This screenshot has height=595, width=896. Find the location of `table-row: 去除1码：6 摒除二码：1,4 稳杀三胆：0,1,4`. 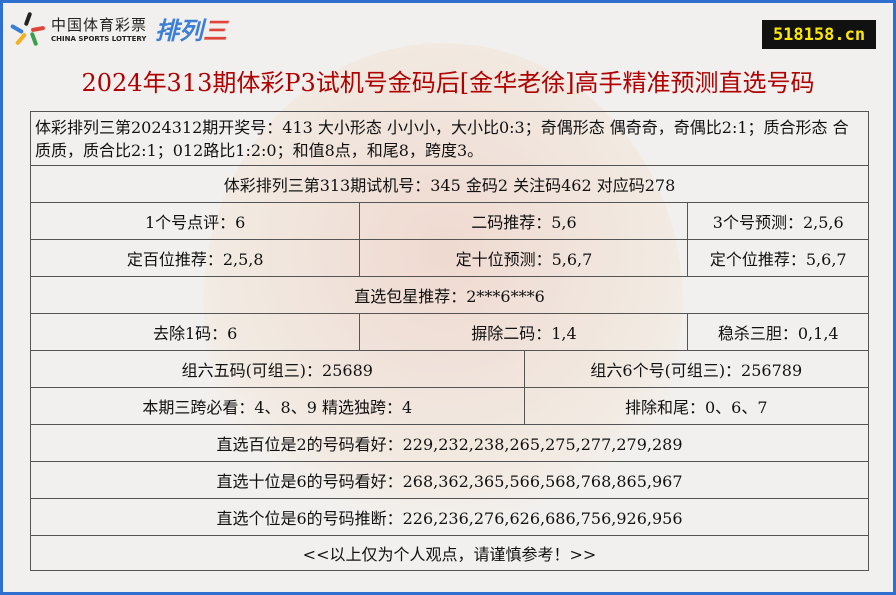

table-row: 去除1码：6 摒除二码：1,4 稳杀三胆：0,1,4 is located at coordinates (449, 332).